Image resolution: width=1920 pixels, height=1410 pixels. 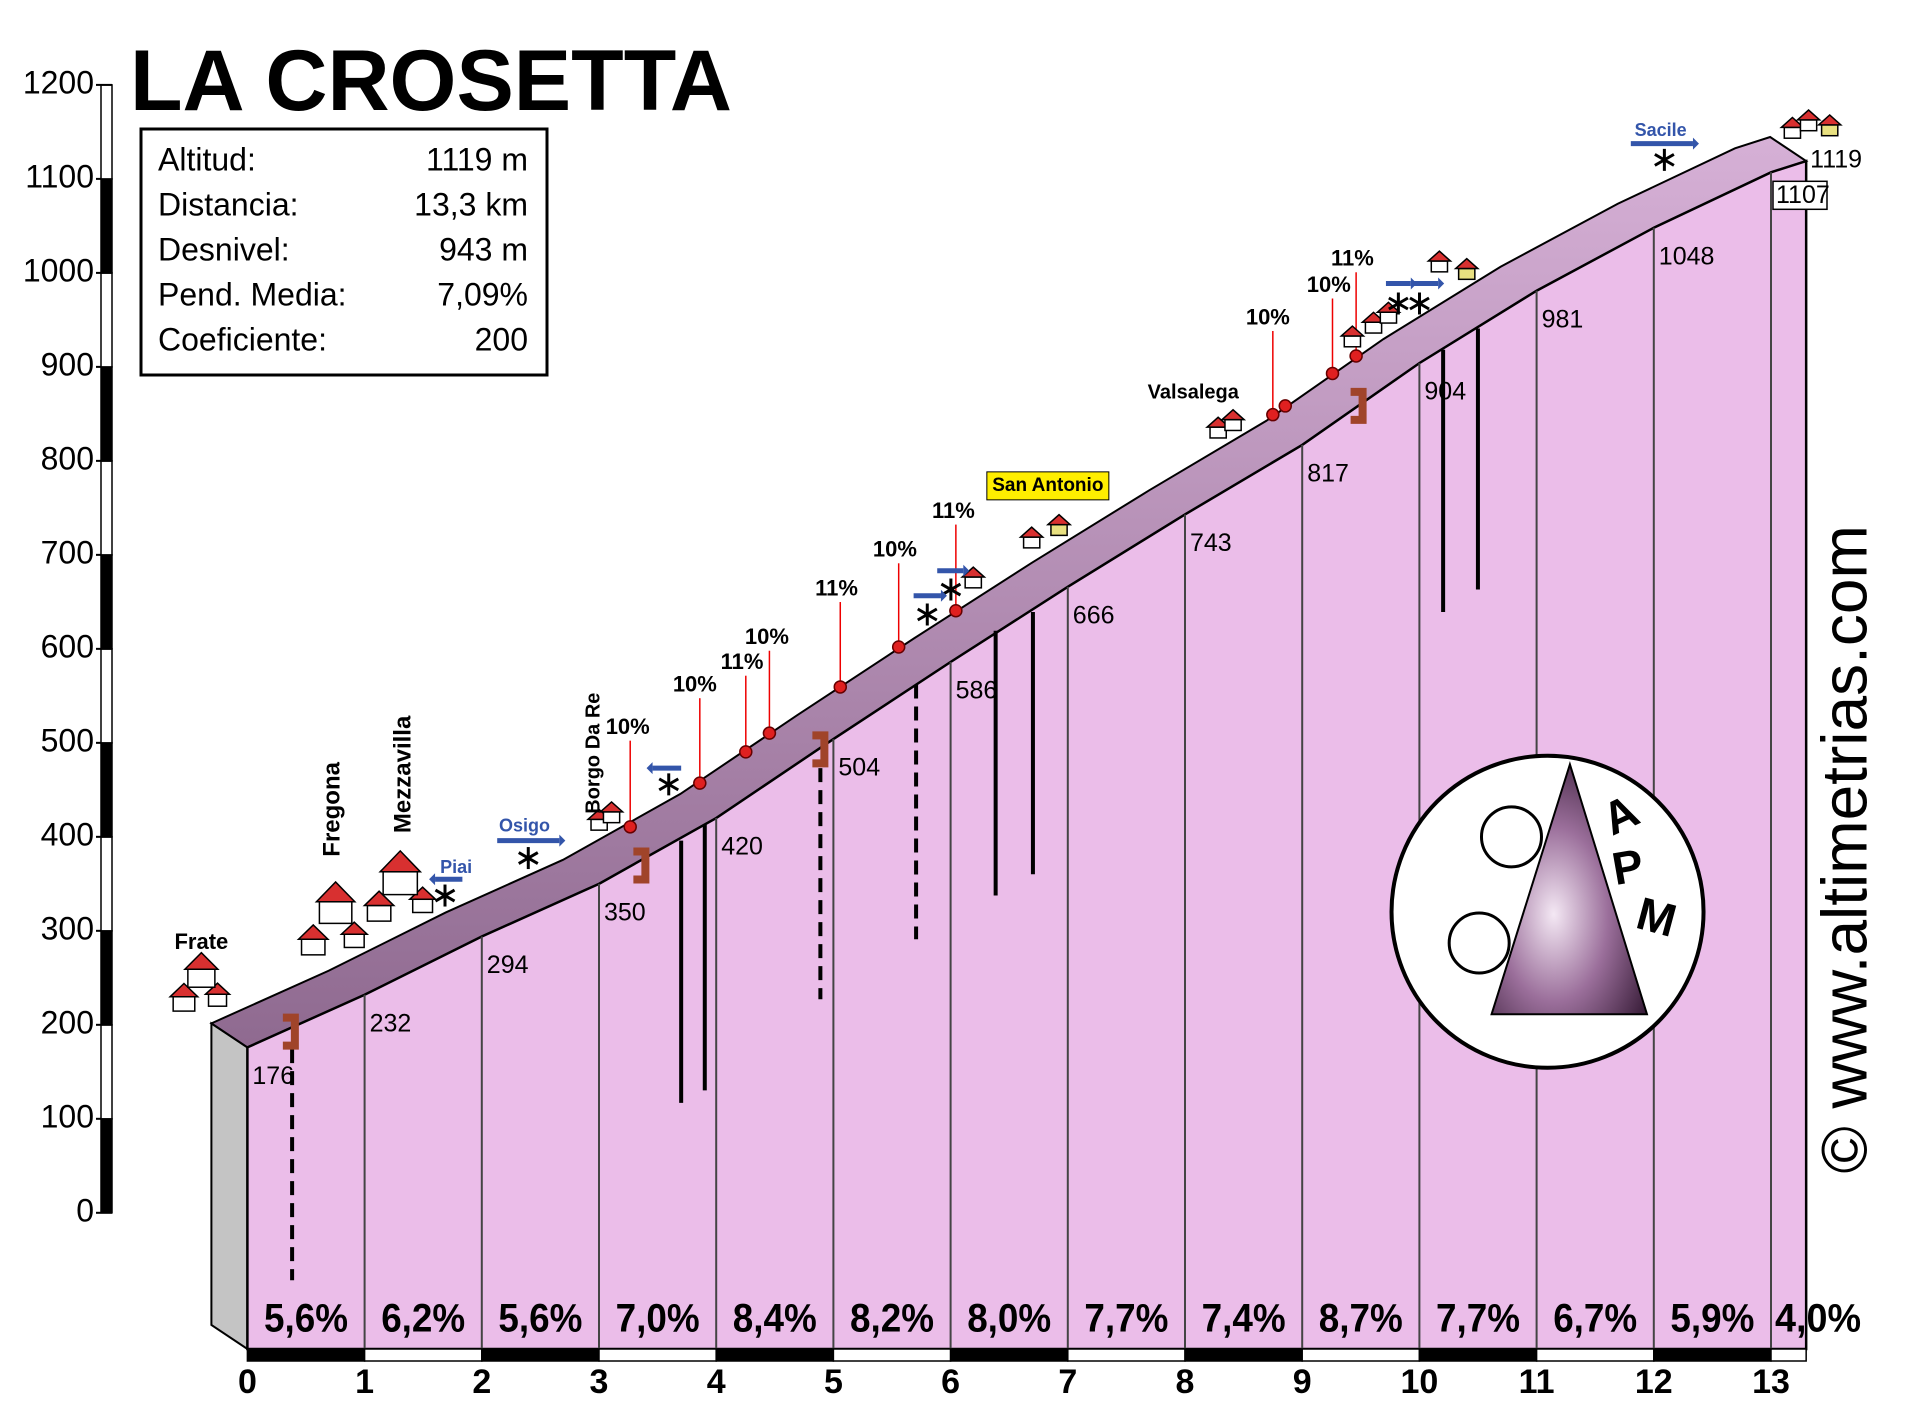 I want to click on y-tick-label: 800, so click(x=67, y=458).